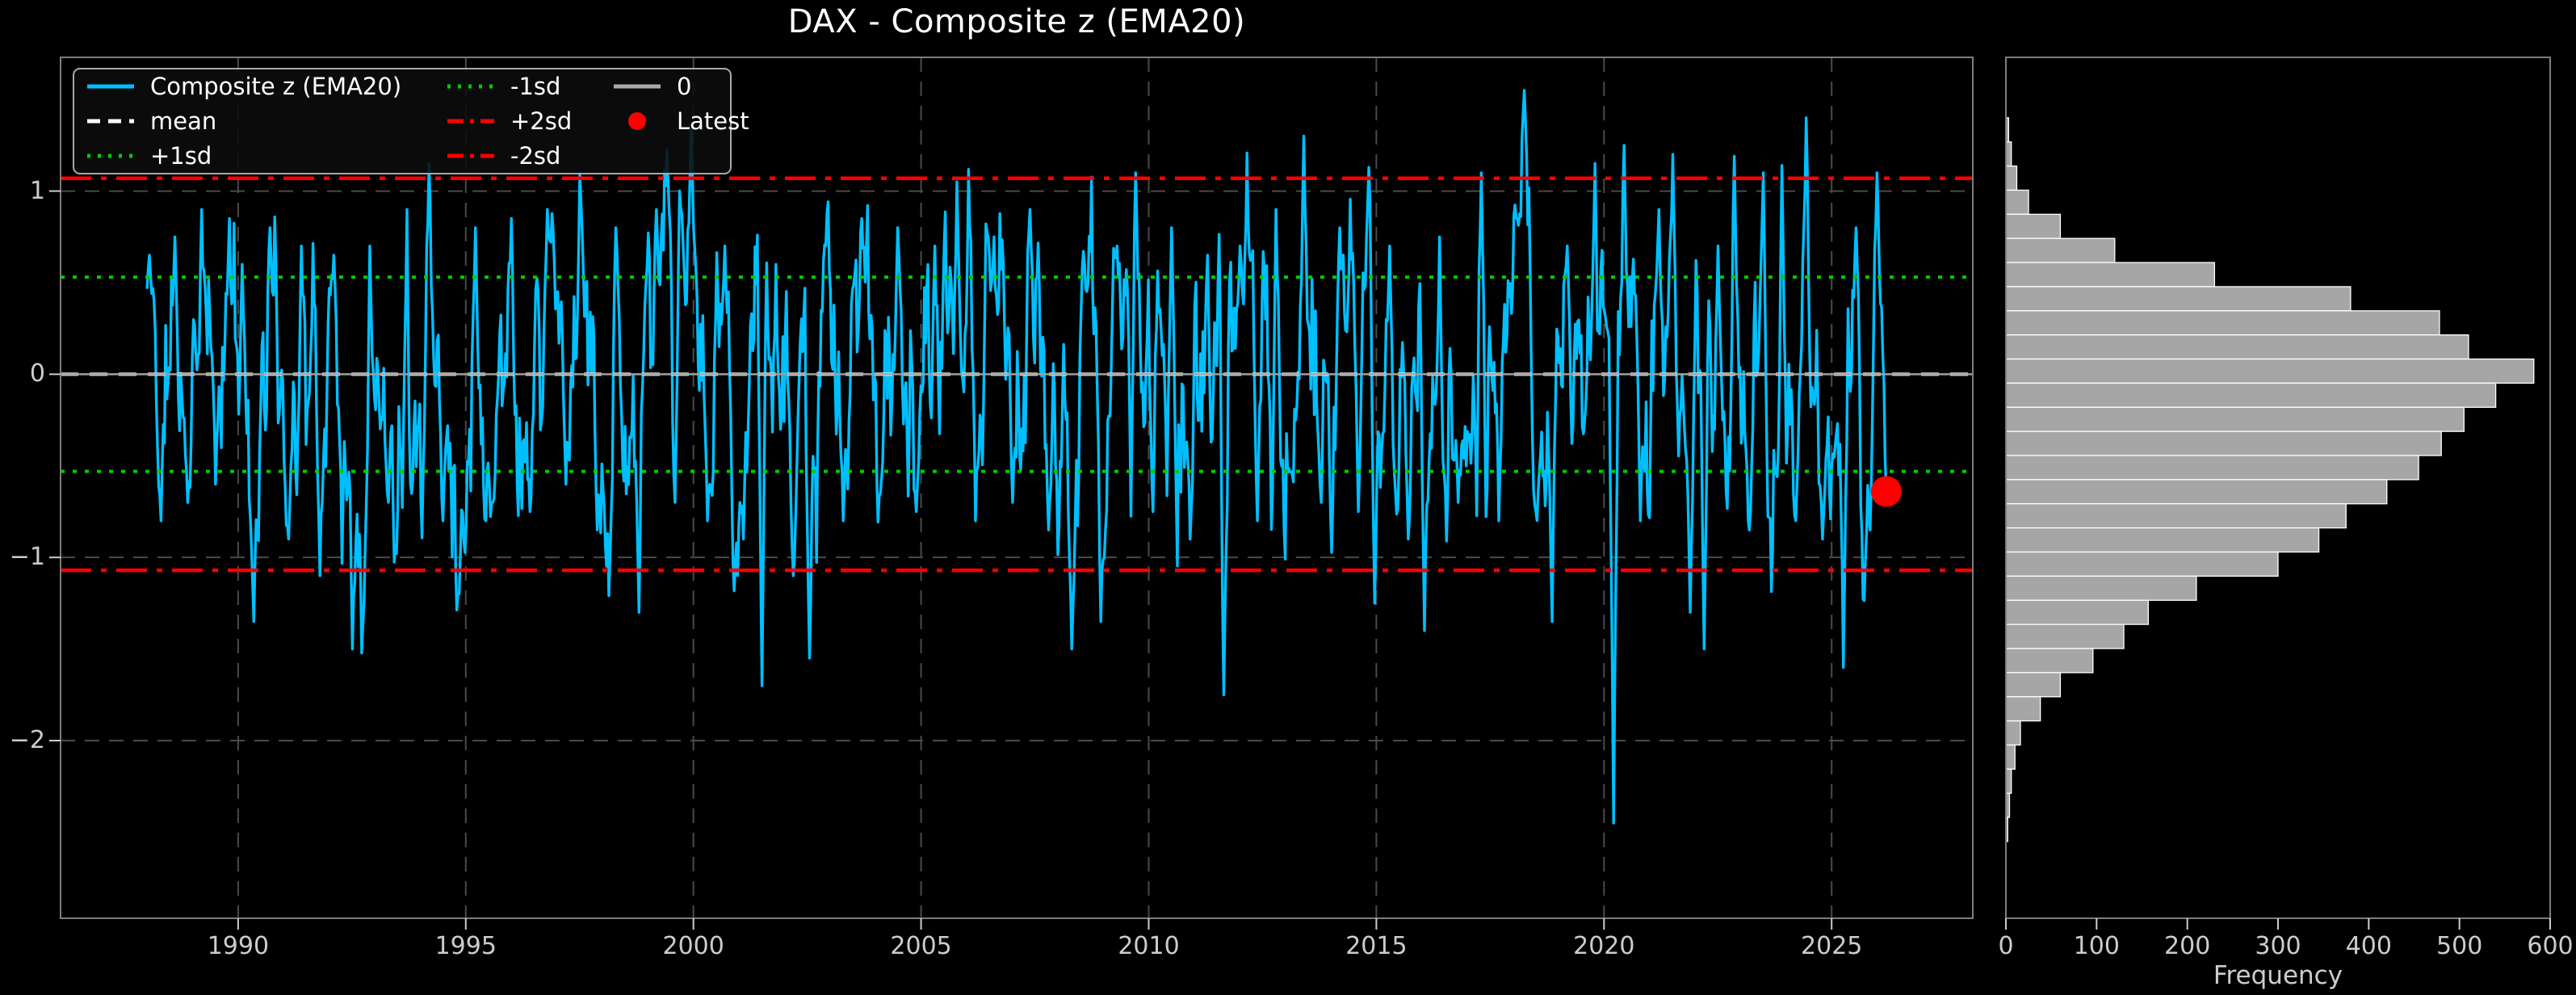  What do you see at coordinates (1017, 21) in the screenshot?
I see `chart-title: DAX - Composite z (EMA20)` at bounding box center [1017, 21].